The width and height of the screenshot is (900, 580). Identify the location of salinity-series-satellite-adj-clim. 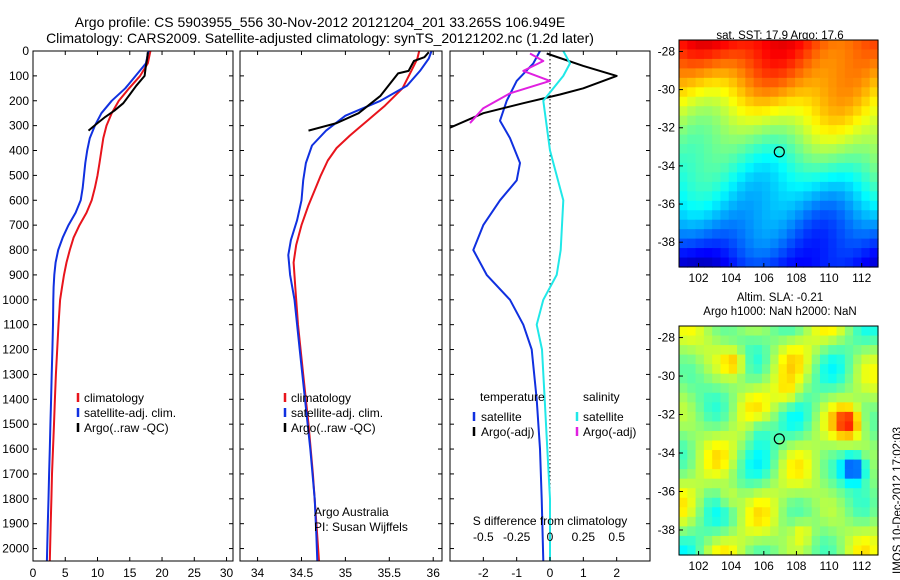
(360, 306).